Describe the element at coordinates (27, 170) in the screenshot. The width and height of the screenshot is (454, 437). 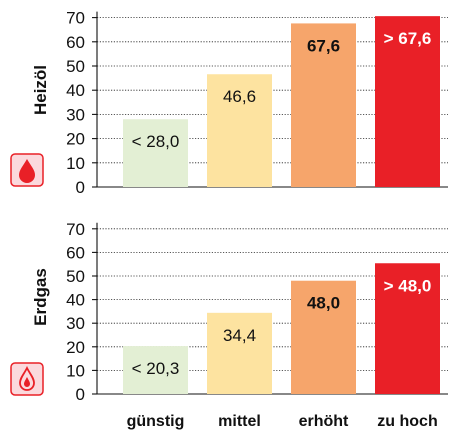
I see `oil-drop-icon` at that location.